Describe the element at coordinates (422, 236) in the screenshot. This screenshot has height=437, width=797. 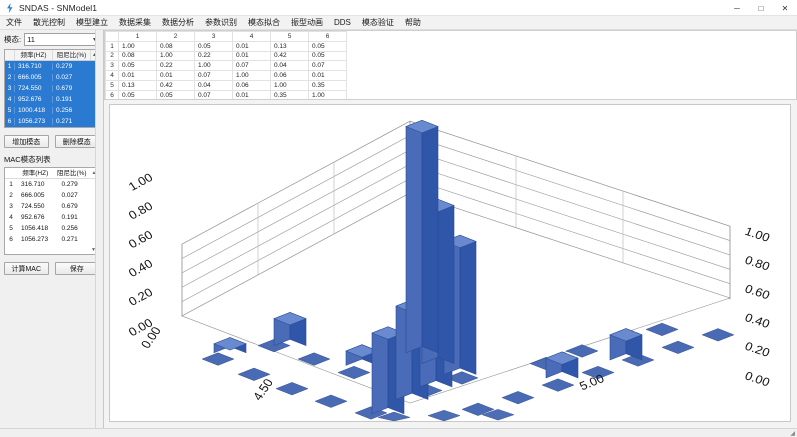
I see `chart-bar-diagonal` at that location.